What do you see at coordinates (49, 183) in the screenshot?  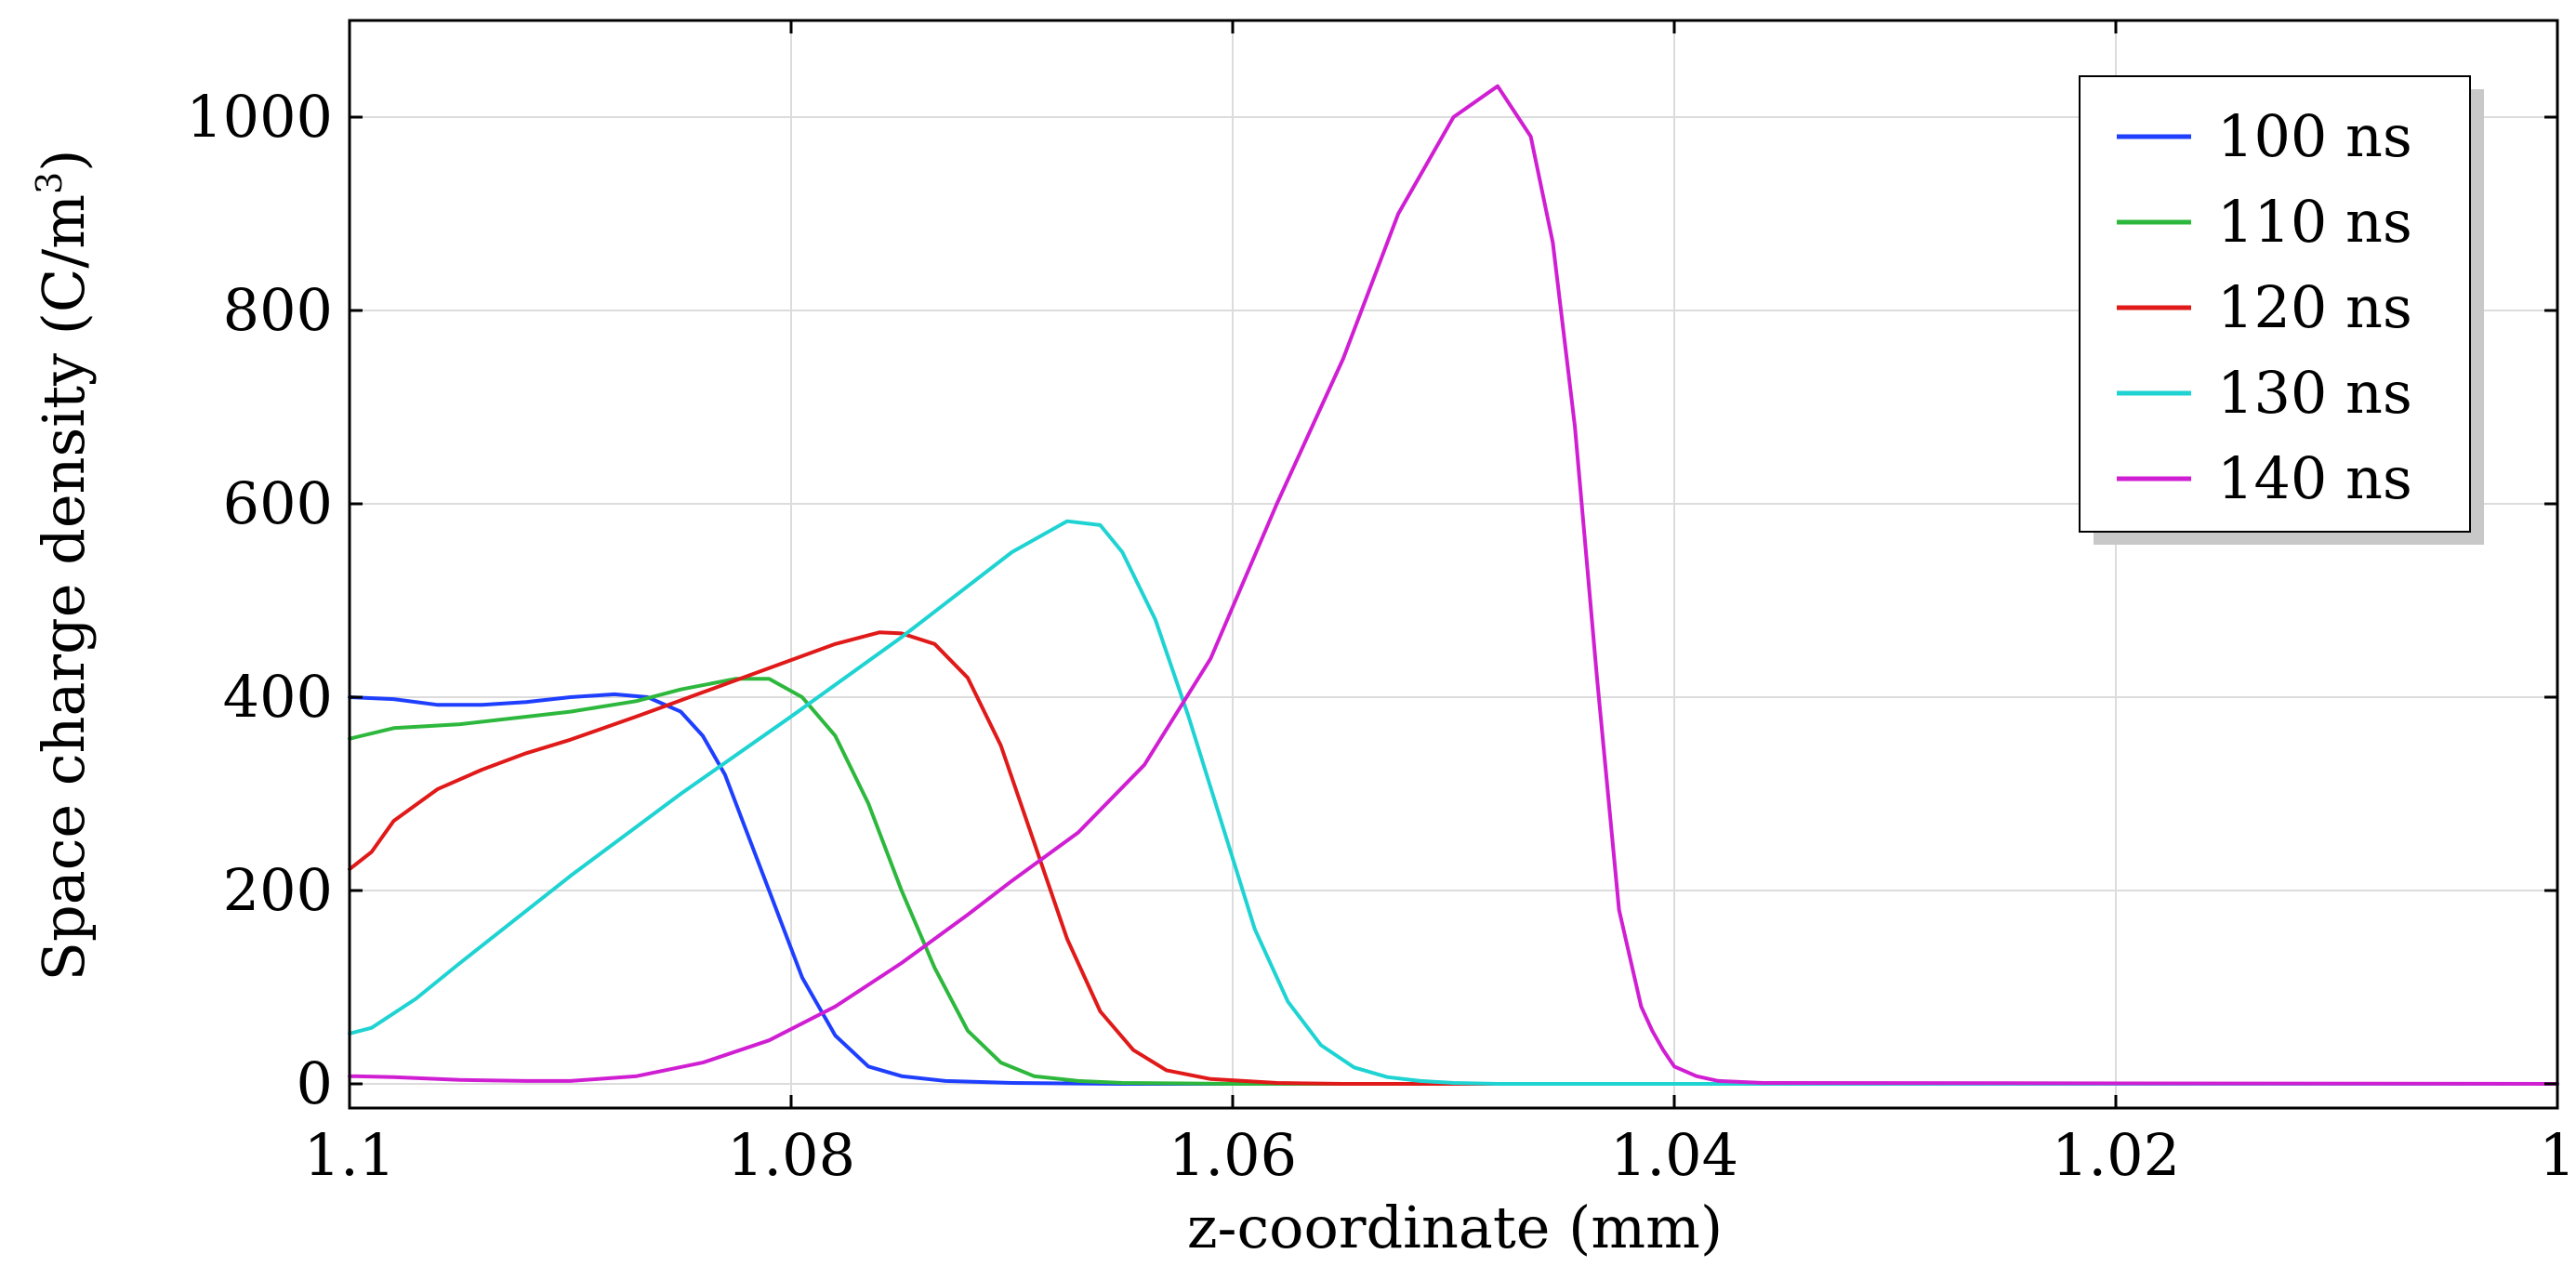 I see `y-axis-title-superscript: 3` at bounding box center [49, 183].